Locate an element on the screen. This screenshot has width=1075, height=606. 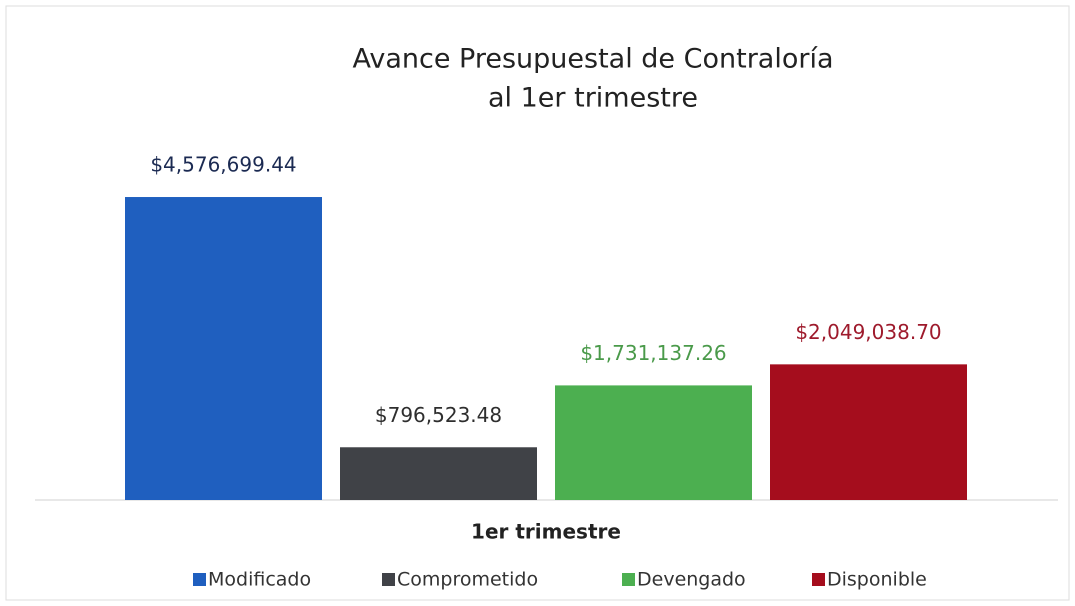
data-label: $1,731,137.26 is located at coordinates (653, 353).